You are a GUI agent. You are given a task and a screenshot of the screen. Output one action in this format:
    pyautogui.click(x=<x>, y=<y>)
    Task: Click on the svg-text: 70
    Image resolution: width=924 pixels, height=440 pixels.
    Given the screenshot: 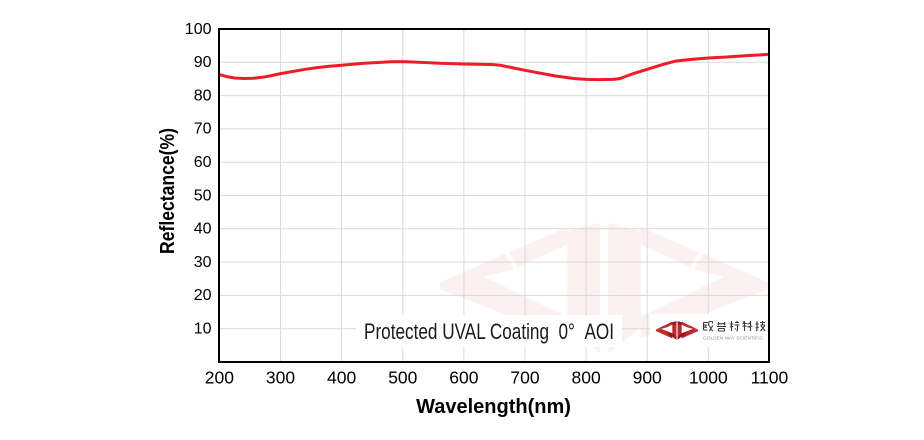 What is the action you would take?
    pyautogui.click(x=203, y=129)
    